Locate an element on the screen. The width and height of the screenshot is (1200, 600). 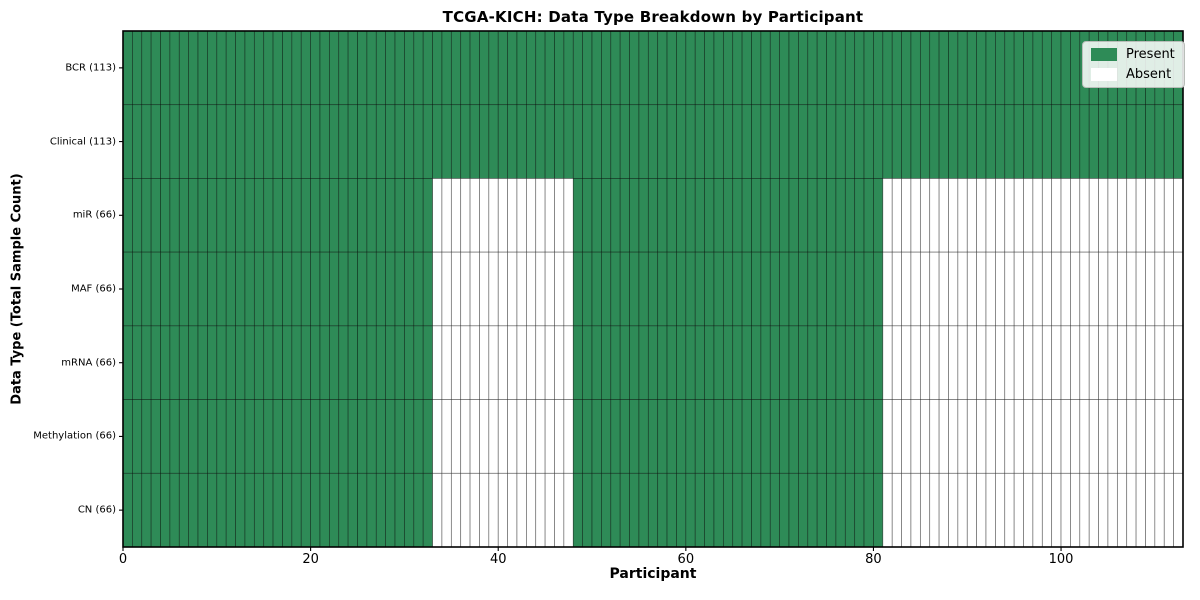
legend-label-absent: Absent is located at coordinates (1149, 74).